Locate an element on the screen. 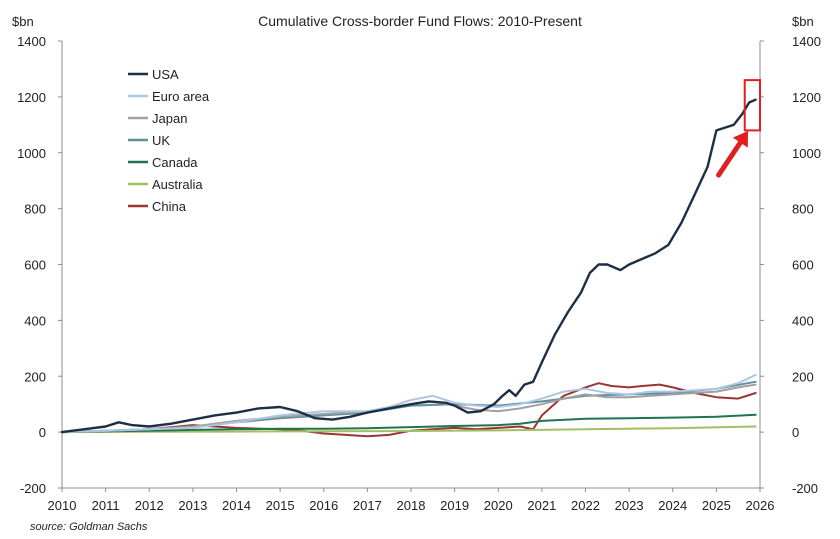 Image resolution: width=840 pixels, height=539 pixels. y-tick-label-right: 600 is located at coordinates (803, 265).